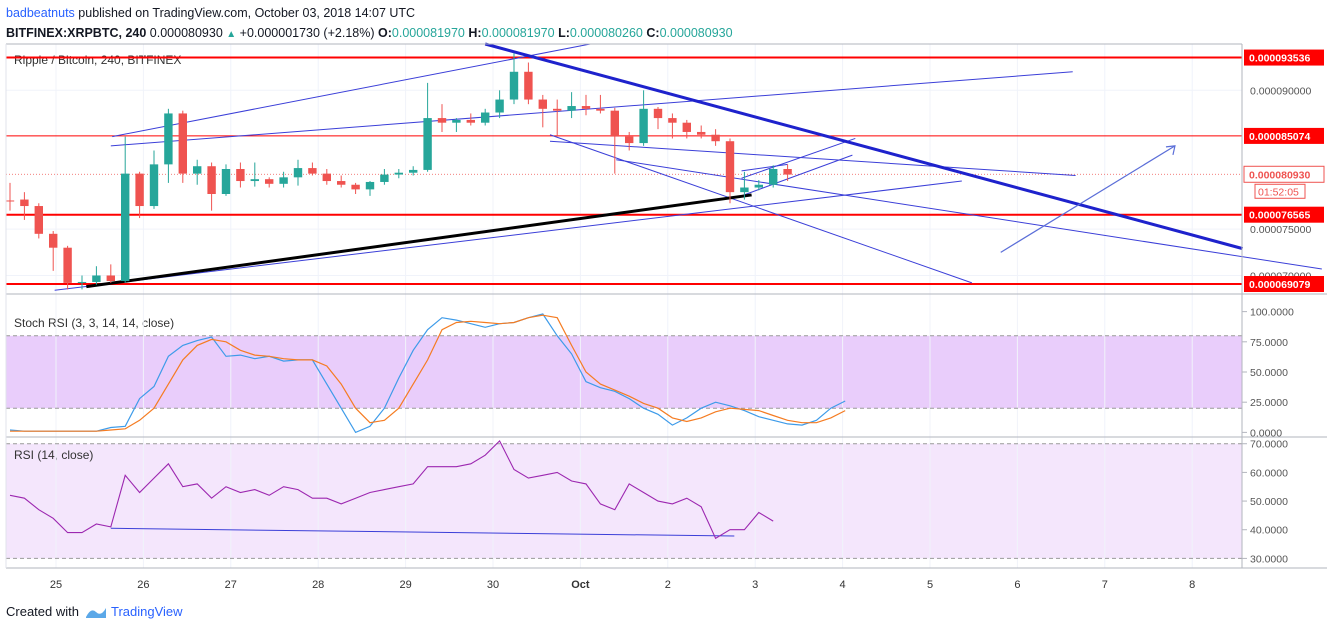  Describe the element at coordinates (1279, 137) in the screenshot. I see `price-tag-label: 0.000085074` at that location.